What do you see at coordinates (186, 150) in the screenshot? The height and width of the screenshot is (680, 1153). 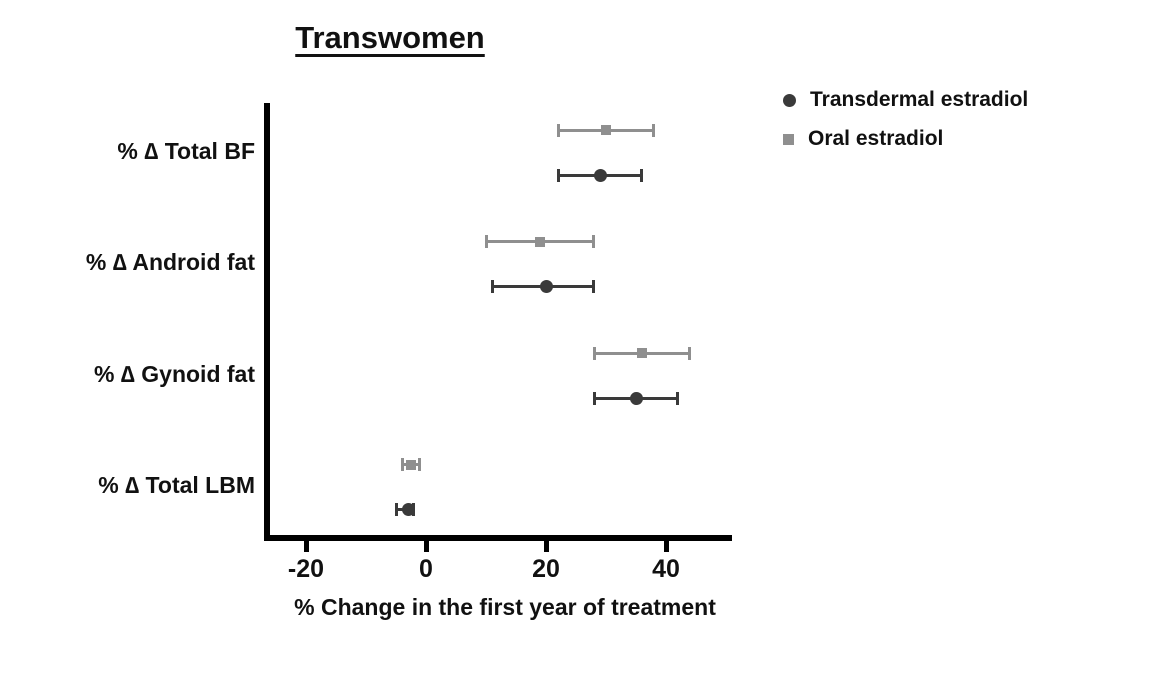 I see `category-label: % ∆ Total BF` at bounding box center [186, 150].